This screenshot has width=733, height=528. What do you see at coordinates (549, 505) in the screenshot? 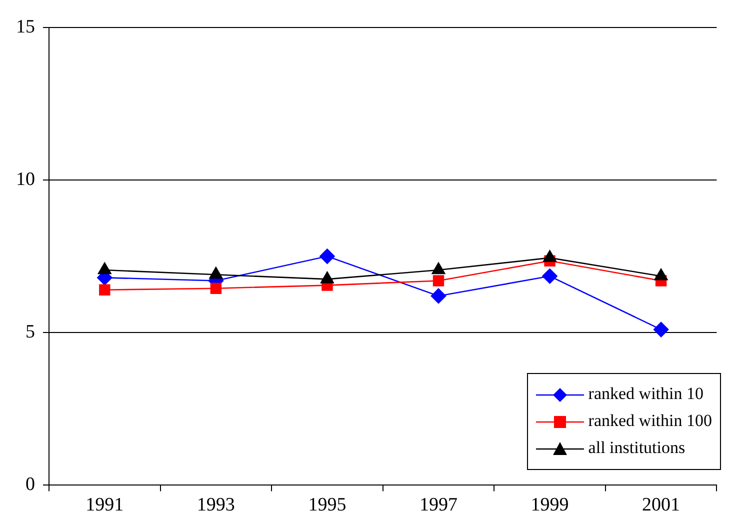
I see `x-tick-label: 1999` at bounding box center [549, 505].